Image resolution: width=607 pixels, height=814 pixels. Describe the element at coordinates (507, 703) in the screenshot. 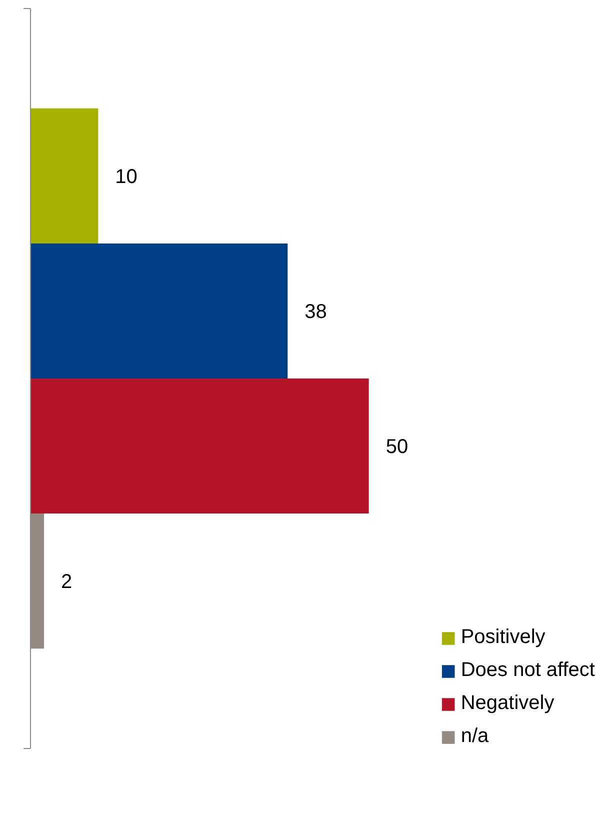

I see `legend-label: Negatively` at that location.